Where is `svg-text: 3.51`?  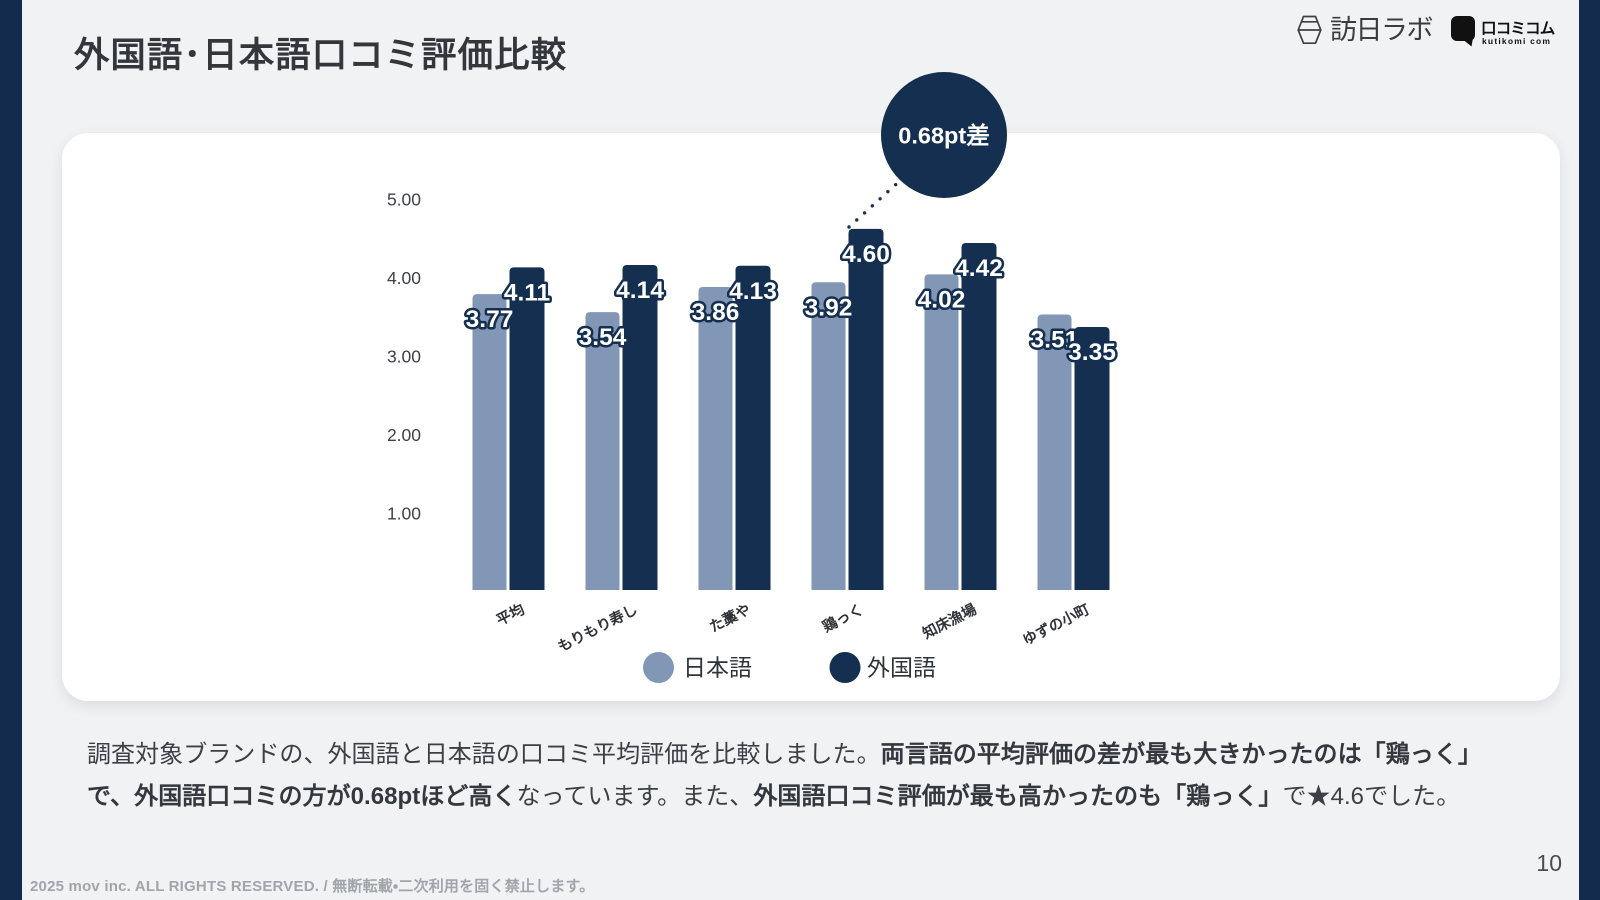 svg-text: 3.51 is located at coordinates (1055, 340).